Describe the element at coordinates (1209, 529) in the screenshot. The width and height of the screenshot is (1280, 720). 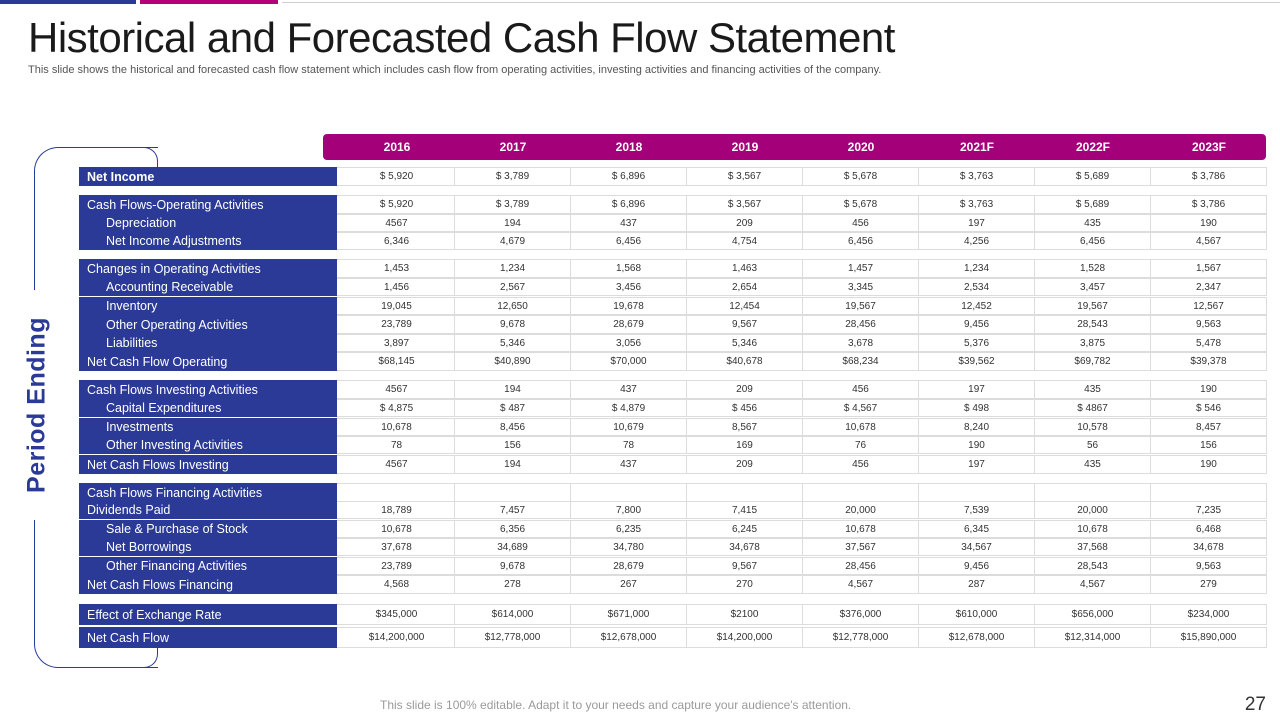
I see `table-cell: 6,468` at that location.